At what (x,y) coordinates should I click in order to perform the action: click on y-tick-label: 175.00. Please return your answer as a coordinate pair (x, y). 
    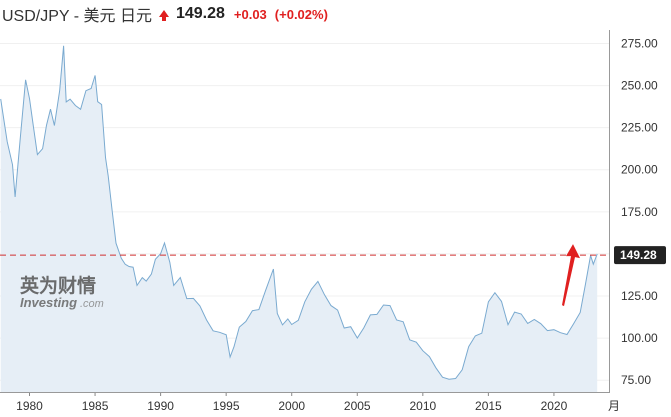
    Looking at the image, I should click on (639, 212).